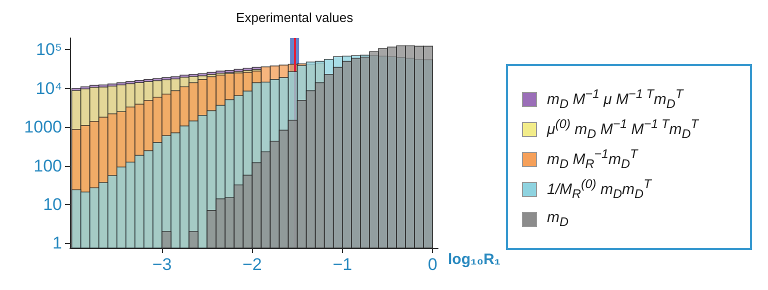  What do you see at coordinates (52, 204) in the screenshot?
I see `y-tick-label: 10` at bounding box center [52, 204].